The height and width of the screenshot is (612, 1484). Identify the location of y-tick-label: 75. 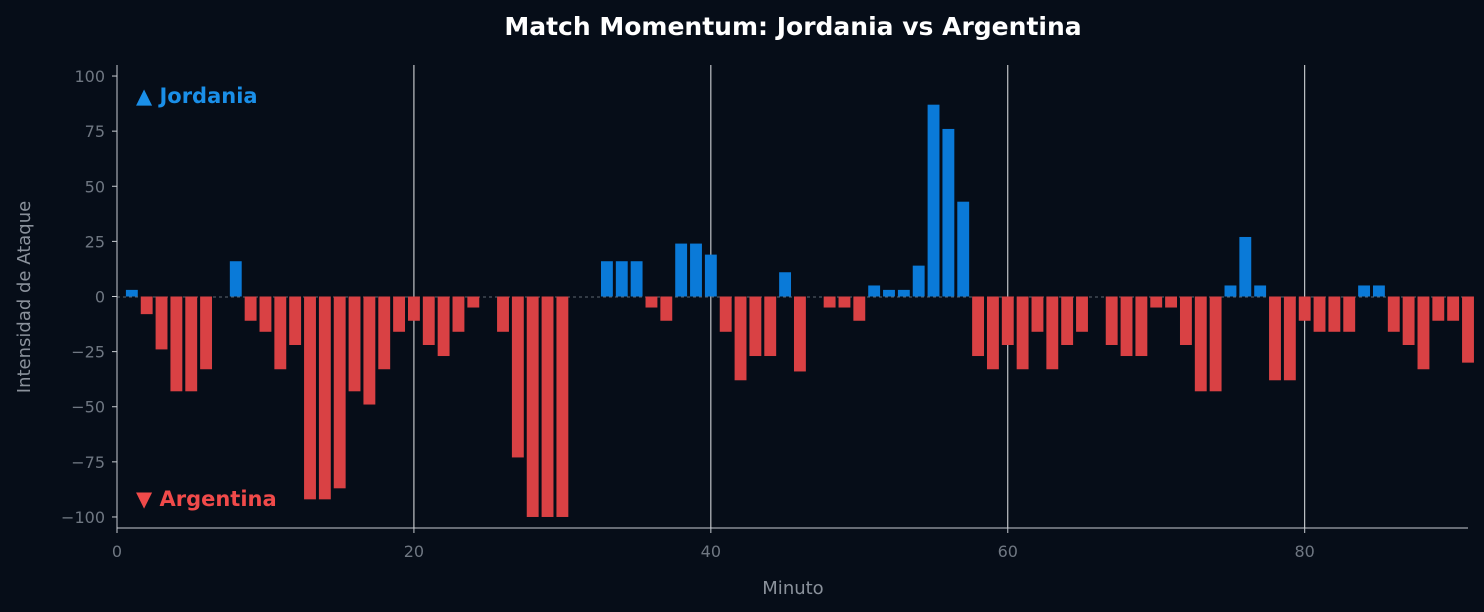
(95, 131).